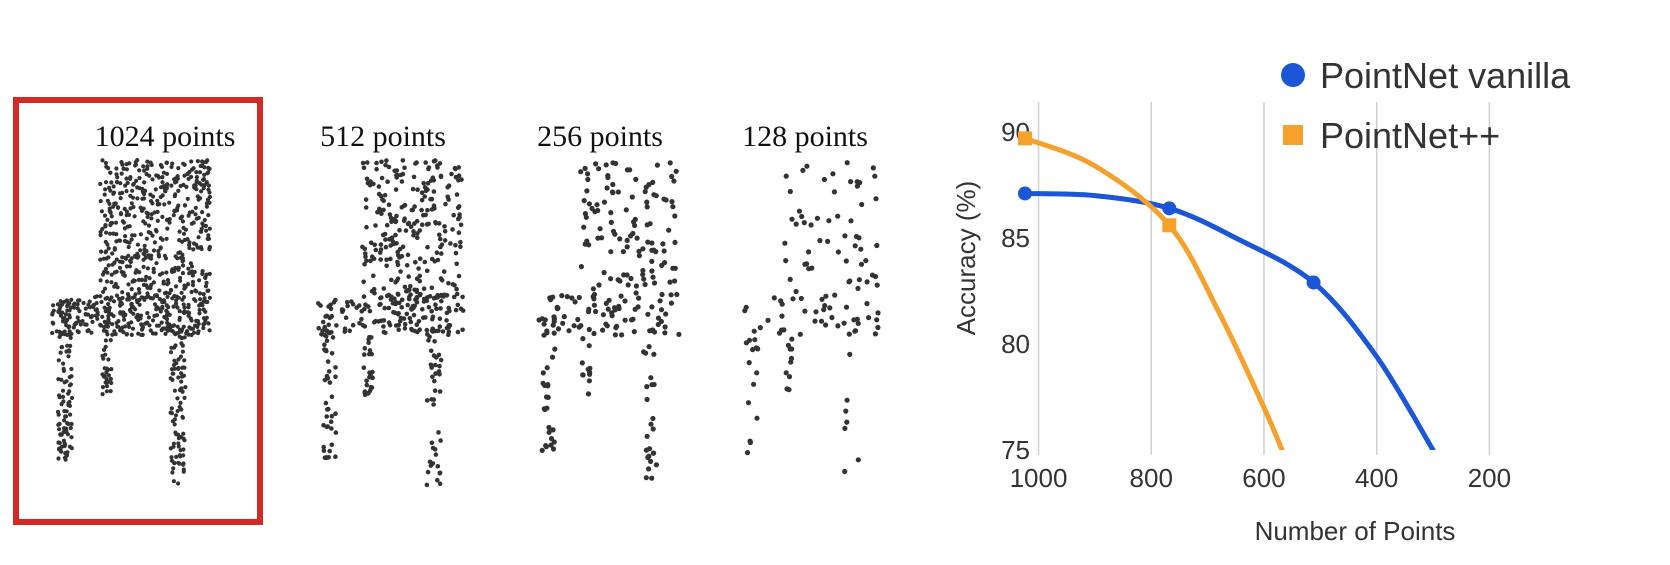 The image size is (1670, 565). I want to click on legend-label: PointNet vanilla, so click(1445, 75).